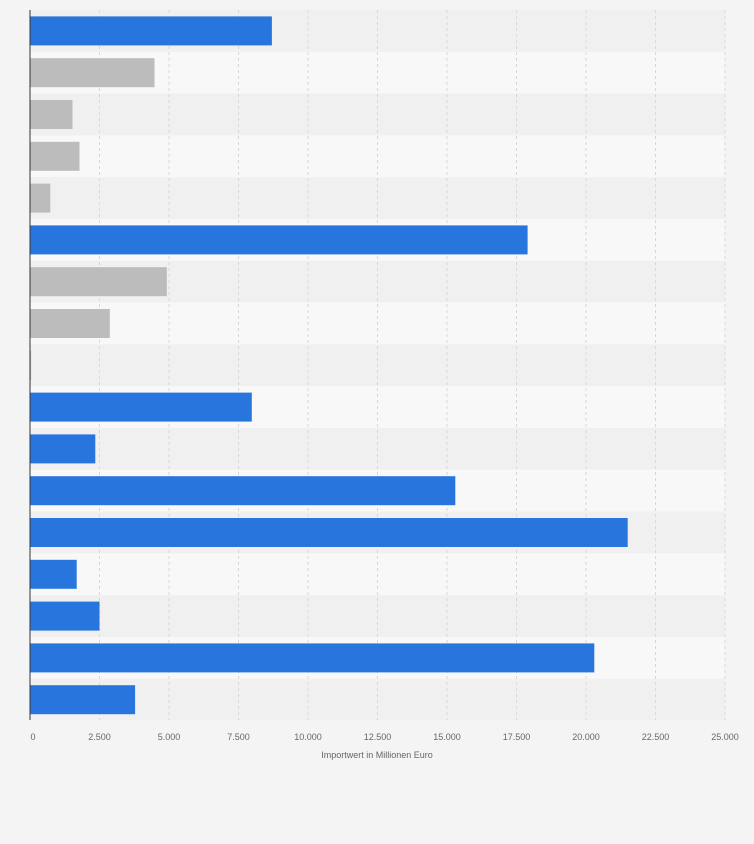  Describe the element at coordinates (238, 737) in the screenshot. I see `x-tick-label: 7.500` at that location.